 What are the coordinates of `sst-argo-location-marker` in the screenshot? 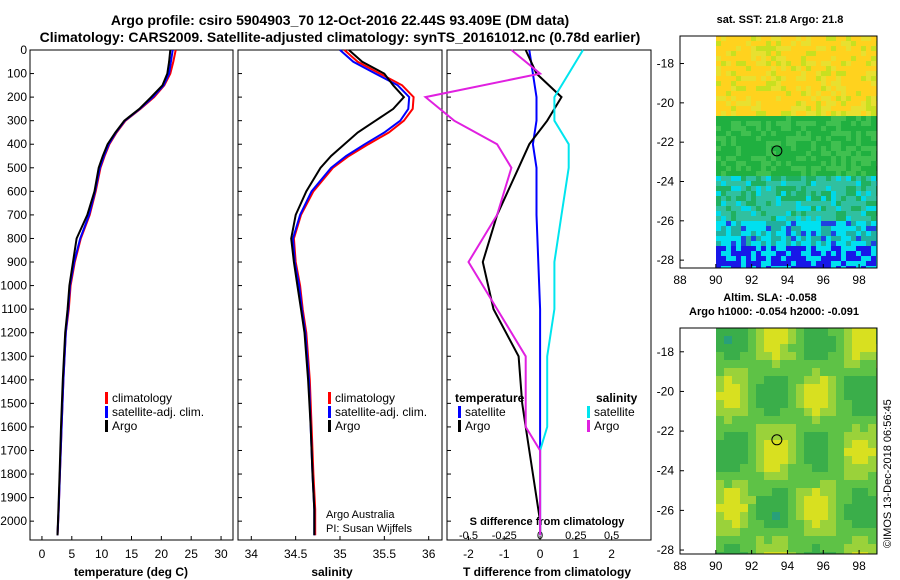 It's located at (777, 151).